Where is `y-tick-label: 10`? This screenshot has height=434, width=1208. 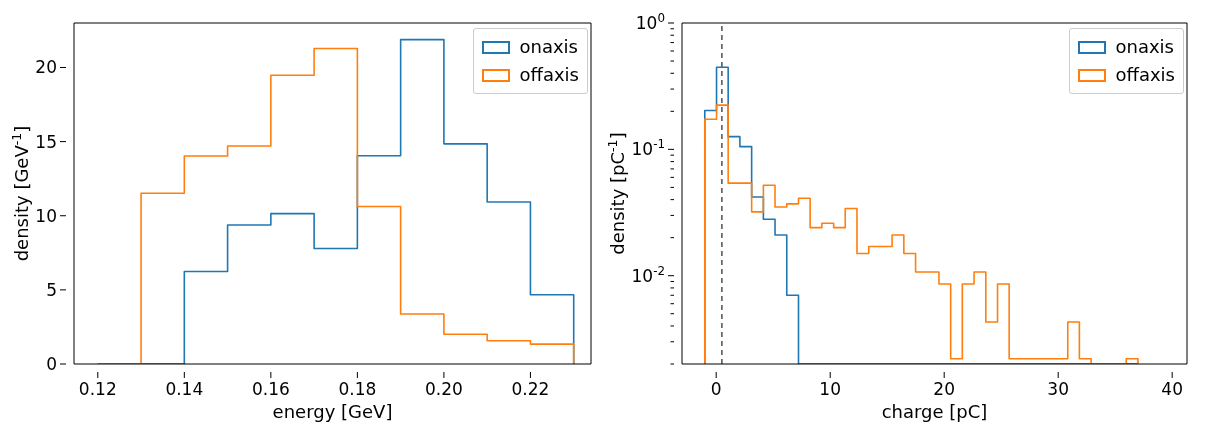
y-tick-label: 10 is located at coordinates (46, 215).